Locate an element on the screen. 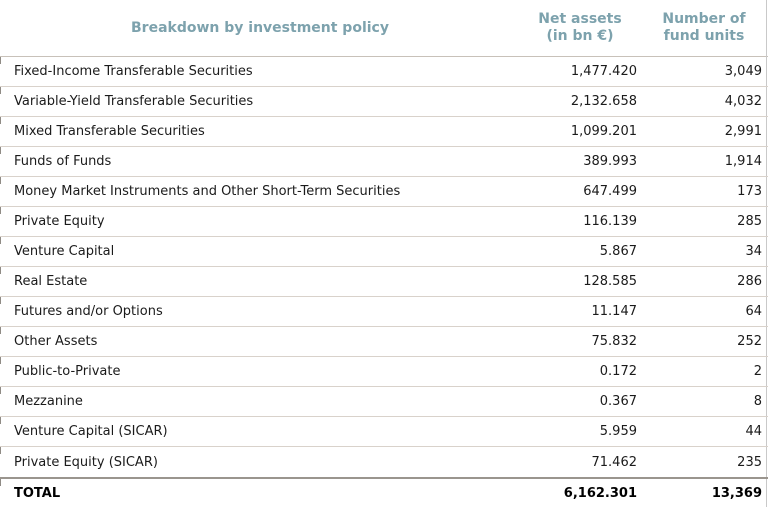  fund-units-header-line1: Number of is located at coordinates (704, 19).